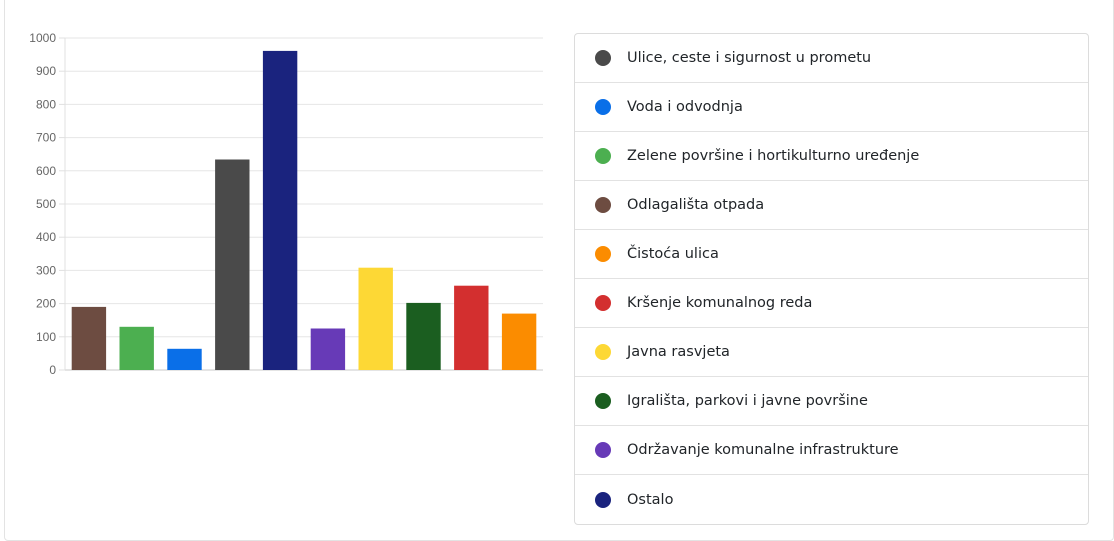 Image resolution: width=1114 pixels, height=541 pixels. What do you see at coordinates (42, 38) in the screenshot?
I see `y-tick-label: 1000` at bounding box center [42, 38].